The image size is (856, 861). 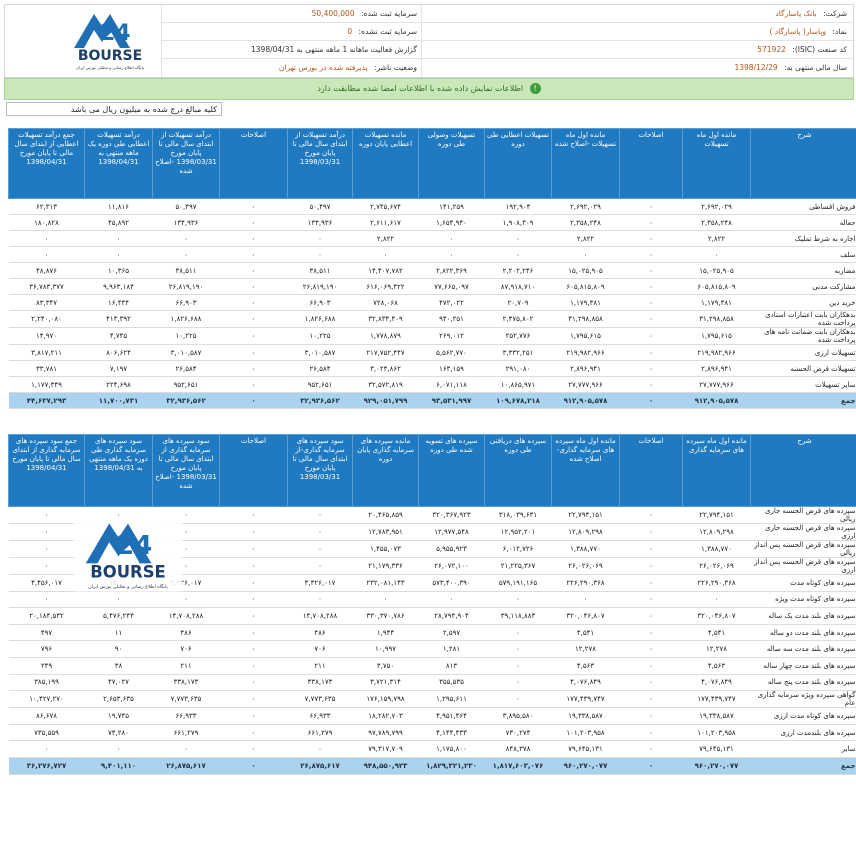 What do you see at coordinates (585, 222) in the screenshot?
I see `table-cell: ۲,۳۵۸,۲۴۸` at bounding box center [585, 222].